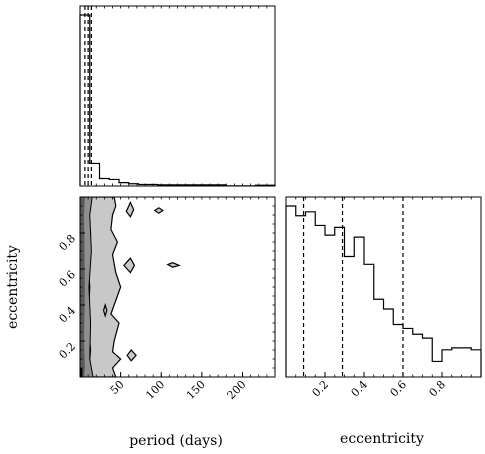 The height and width of the screenshot is (454, 485). I want to click on eccentricity-y-tick-label: 0.6, so click(68, 279).